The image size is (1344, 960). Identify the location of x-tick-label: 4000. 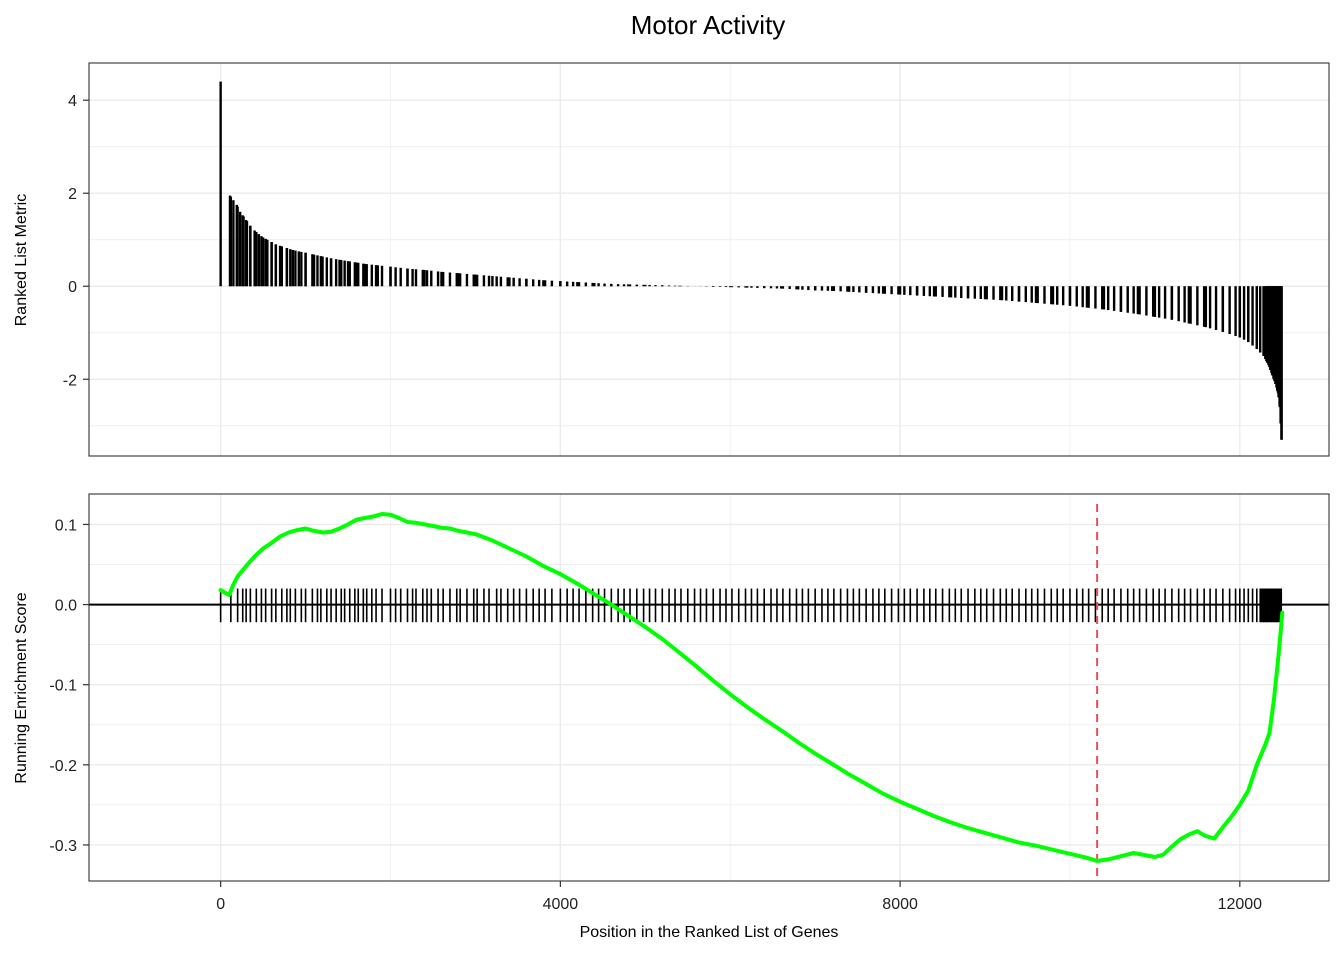
(561, 904).